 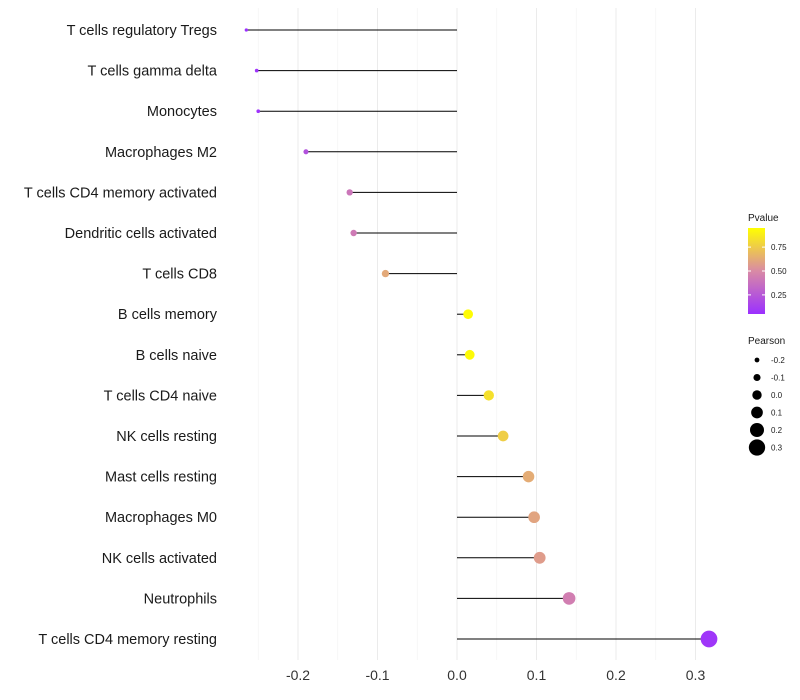 What do you see at coordinates (766, 406) in the screenshot?
I see `pearson-legend-items: -0.2 -0.1 0.0 0.1 0.2 0.3` at bounding box center [766, 406].